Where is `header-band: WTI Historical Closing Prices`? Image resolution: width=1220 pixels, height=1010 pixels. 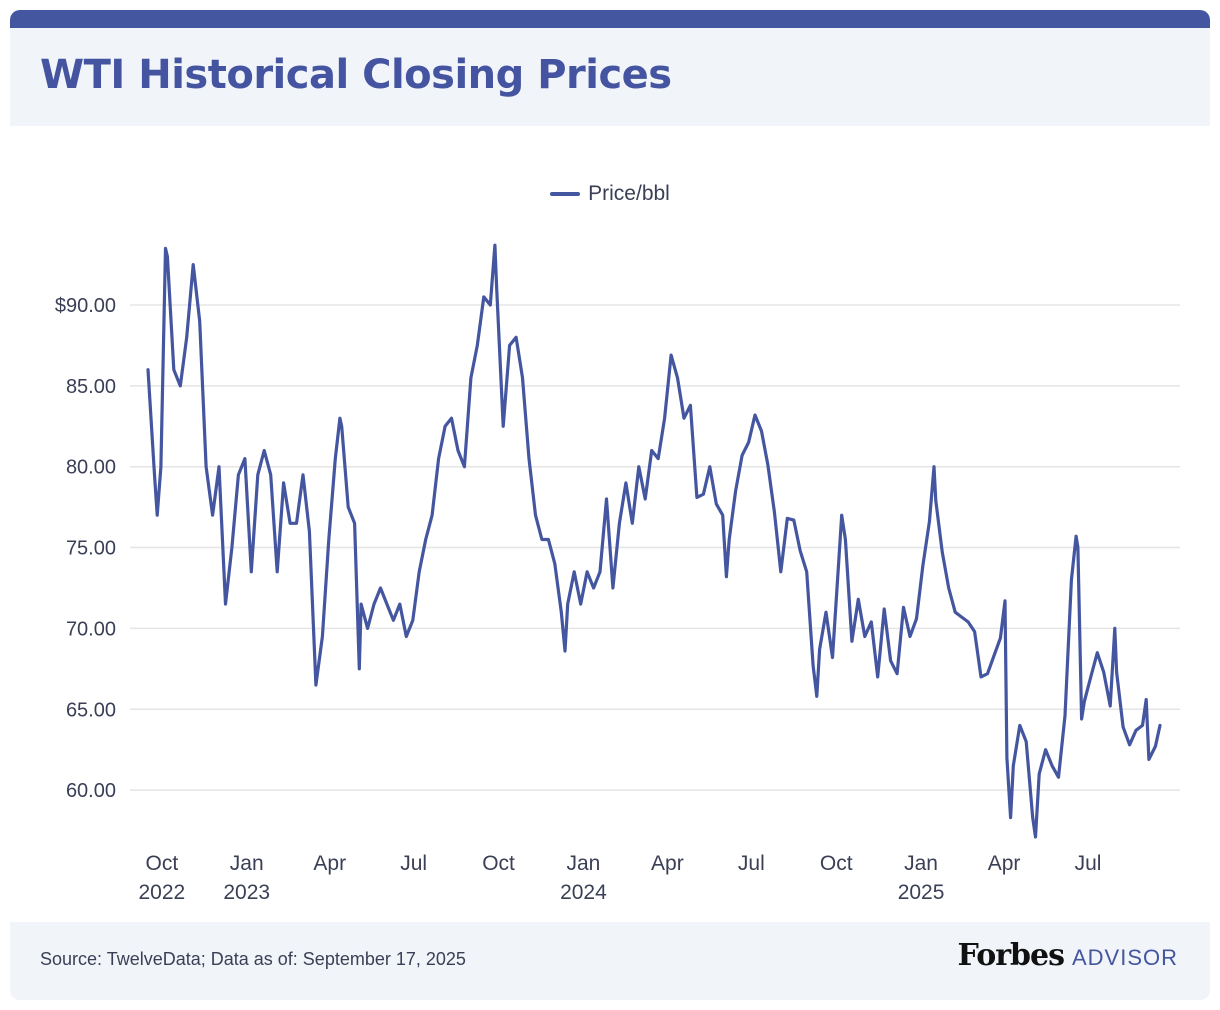 header-band: WTI Historical Closing Prices is located at coordinates (610, 77).